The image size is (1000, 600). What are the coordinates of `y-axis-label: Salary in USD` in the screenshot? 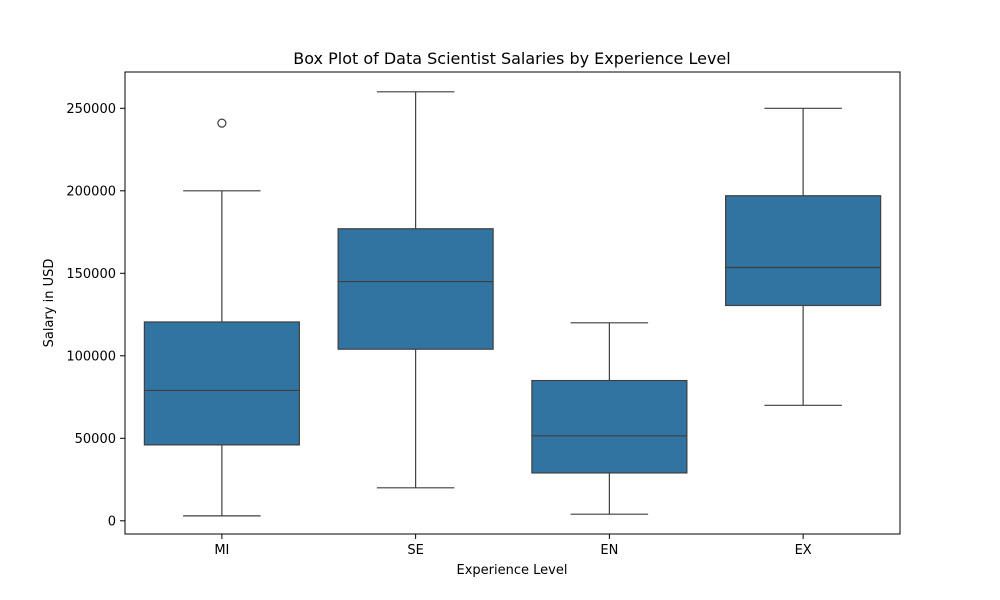 It's located at (49, 303).